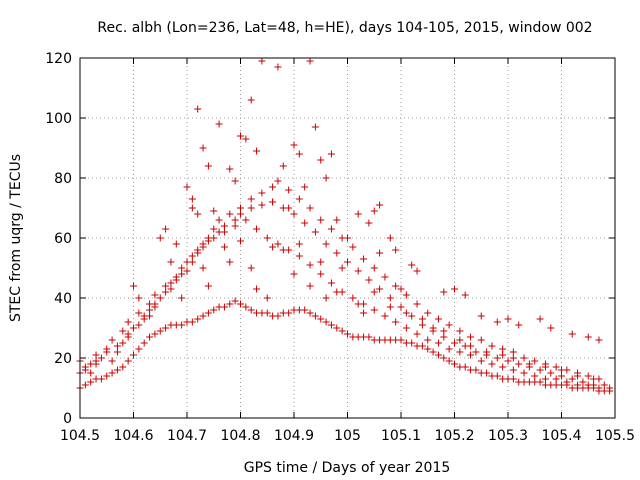 This screenshot has width=640, height=480. I want to click on y-tick-label: 80, so click(63, 179).